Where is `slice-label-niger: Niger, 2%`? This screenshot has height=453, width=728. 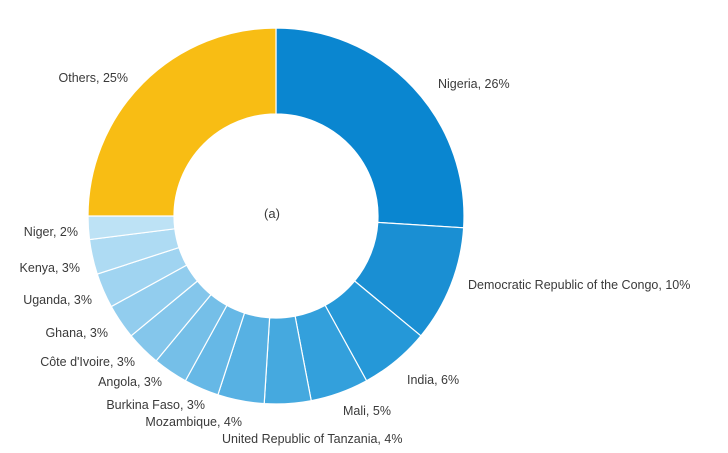 slice-label-niger: Niger, 2% is located at coordinates (51, 232).